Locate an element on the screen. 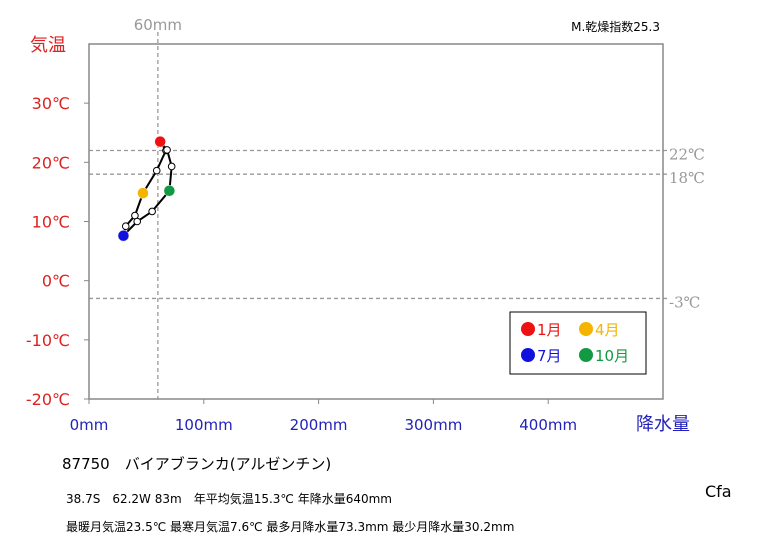 The image size is (763, 545). legend-box is located at coordinates (578, 343).